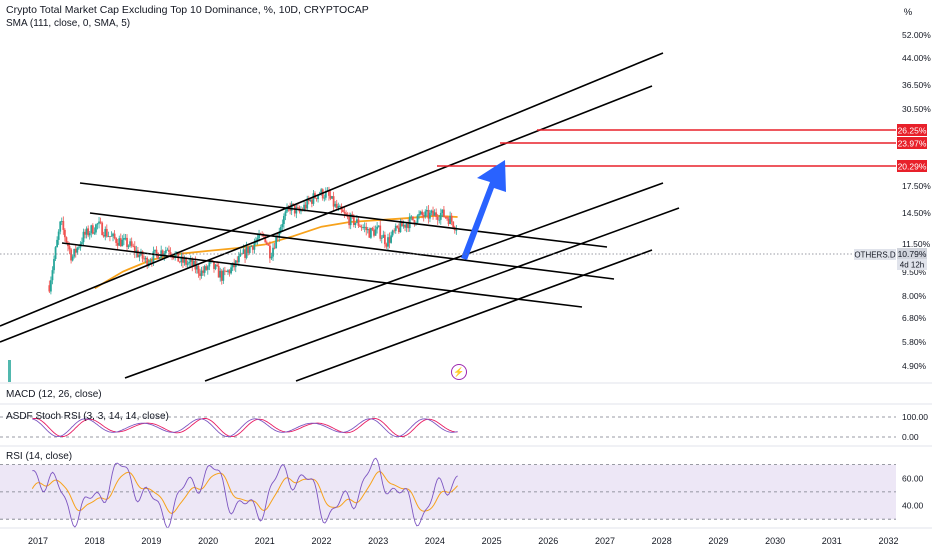  What do you see at coordinates (68, 23) in the screenshot?
I see `sma-indicator-label: SMA (111, close, 0, SMA, 5)` at bounding box center [68, 23].